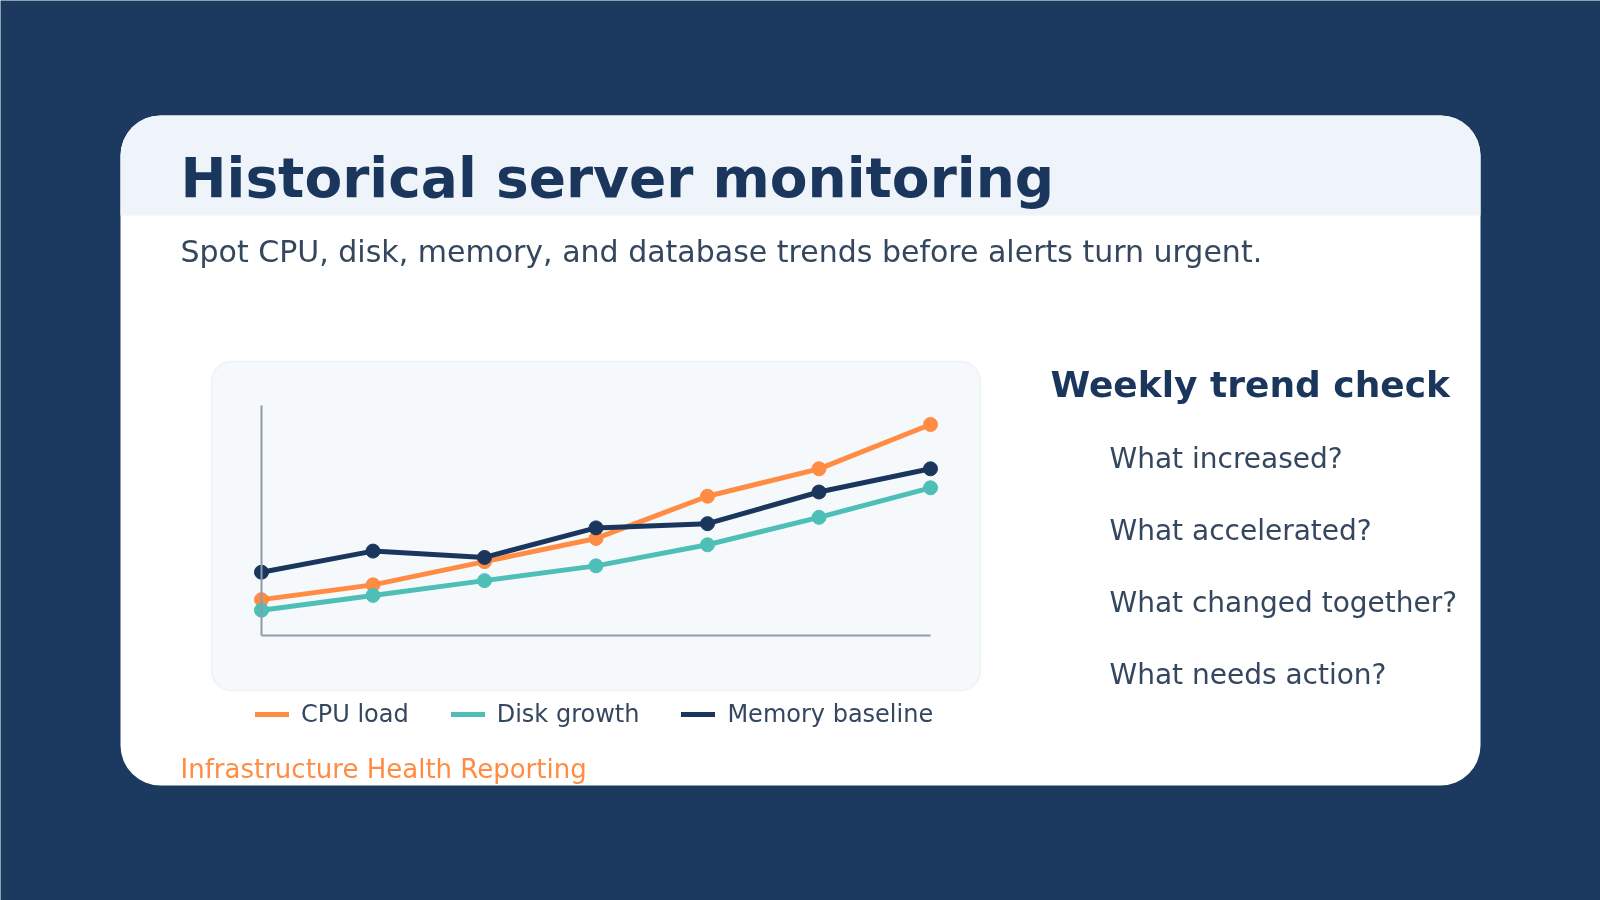  What do you see at coordinates (1226, 458) in the screenshot?
I see `text: What increased?` at bounding box center [1226, 458].